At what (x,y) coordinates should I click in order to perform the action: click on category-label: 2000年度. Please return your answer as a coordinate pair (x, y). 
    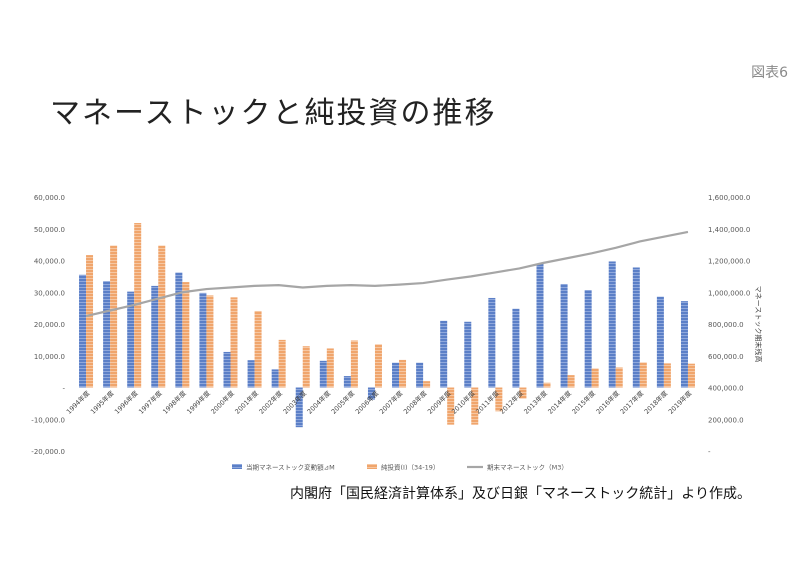
    Looking at the image, I should click on (223, 402).